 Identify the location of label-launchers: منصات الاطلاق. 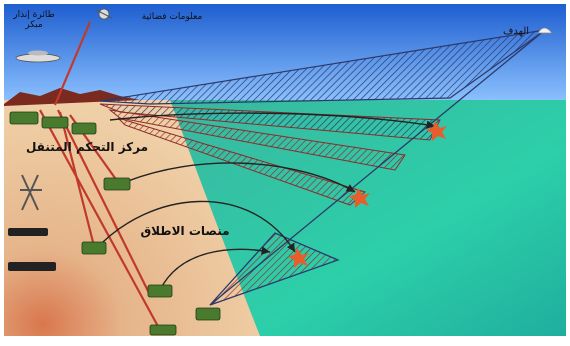
(185, 231).